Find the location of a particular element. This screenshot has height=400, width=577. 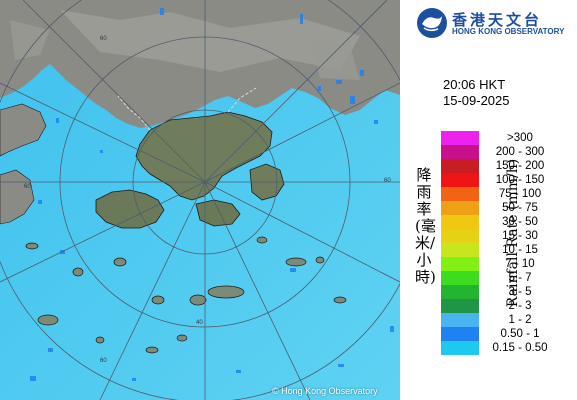

legend-label: 3 - 5 is located at coordinates (520, 292).